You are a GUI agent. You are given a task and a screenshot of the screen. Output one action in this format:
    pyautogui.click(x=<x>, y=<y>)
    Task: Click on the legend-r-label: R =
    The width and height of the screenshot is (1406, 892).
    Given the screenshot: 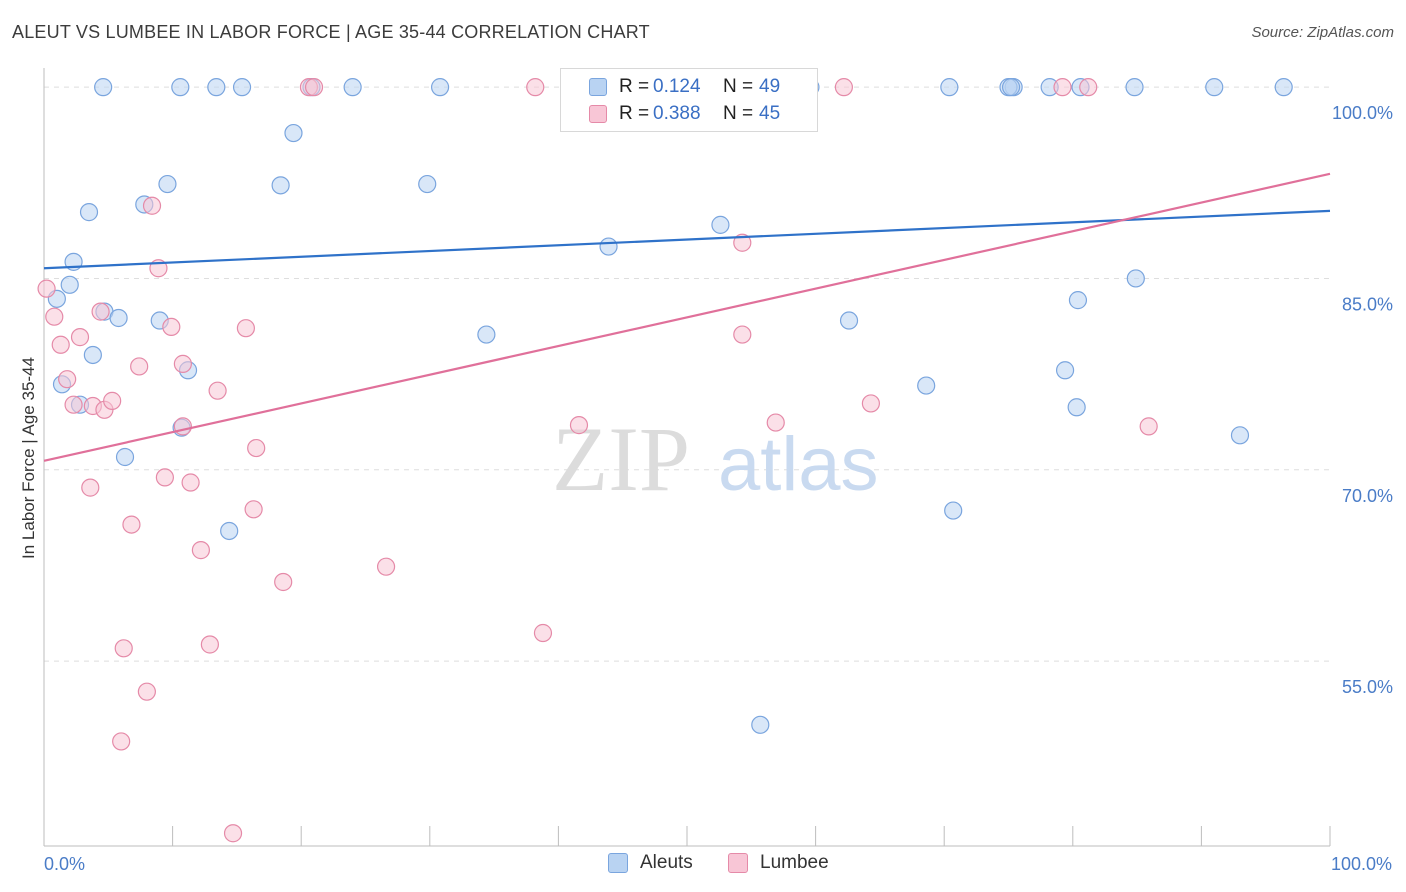 What is the action you would take?
    pyautogui.click(x=634, y=86)
    